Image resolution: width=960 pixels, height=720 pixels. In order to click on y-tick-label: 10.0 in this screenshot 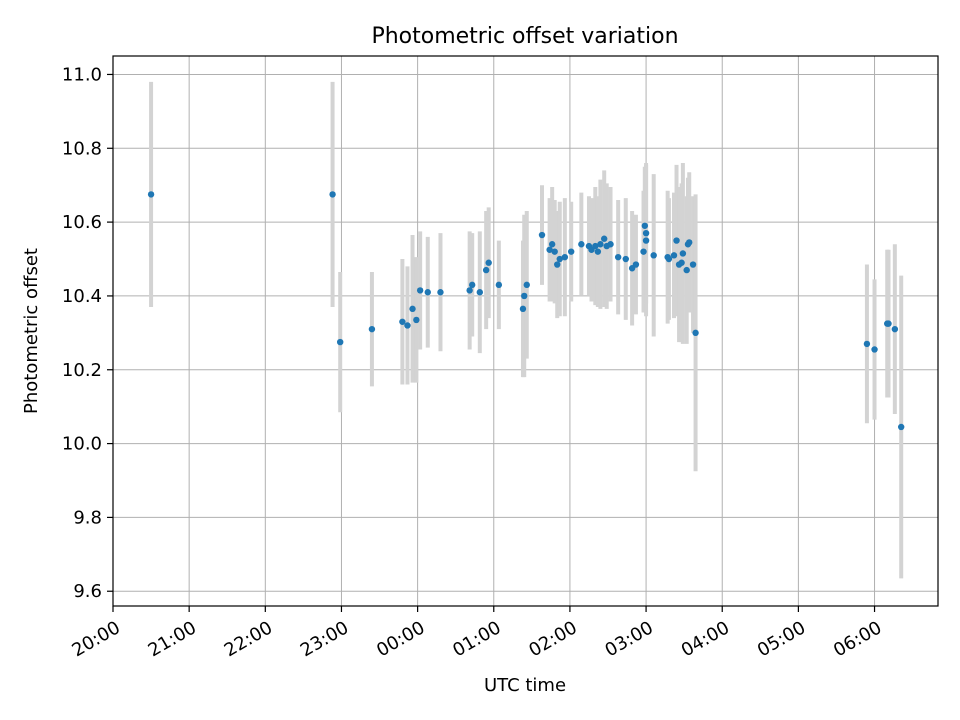, I will do `click(82, 444)`.